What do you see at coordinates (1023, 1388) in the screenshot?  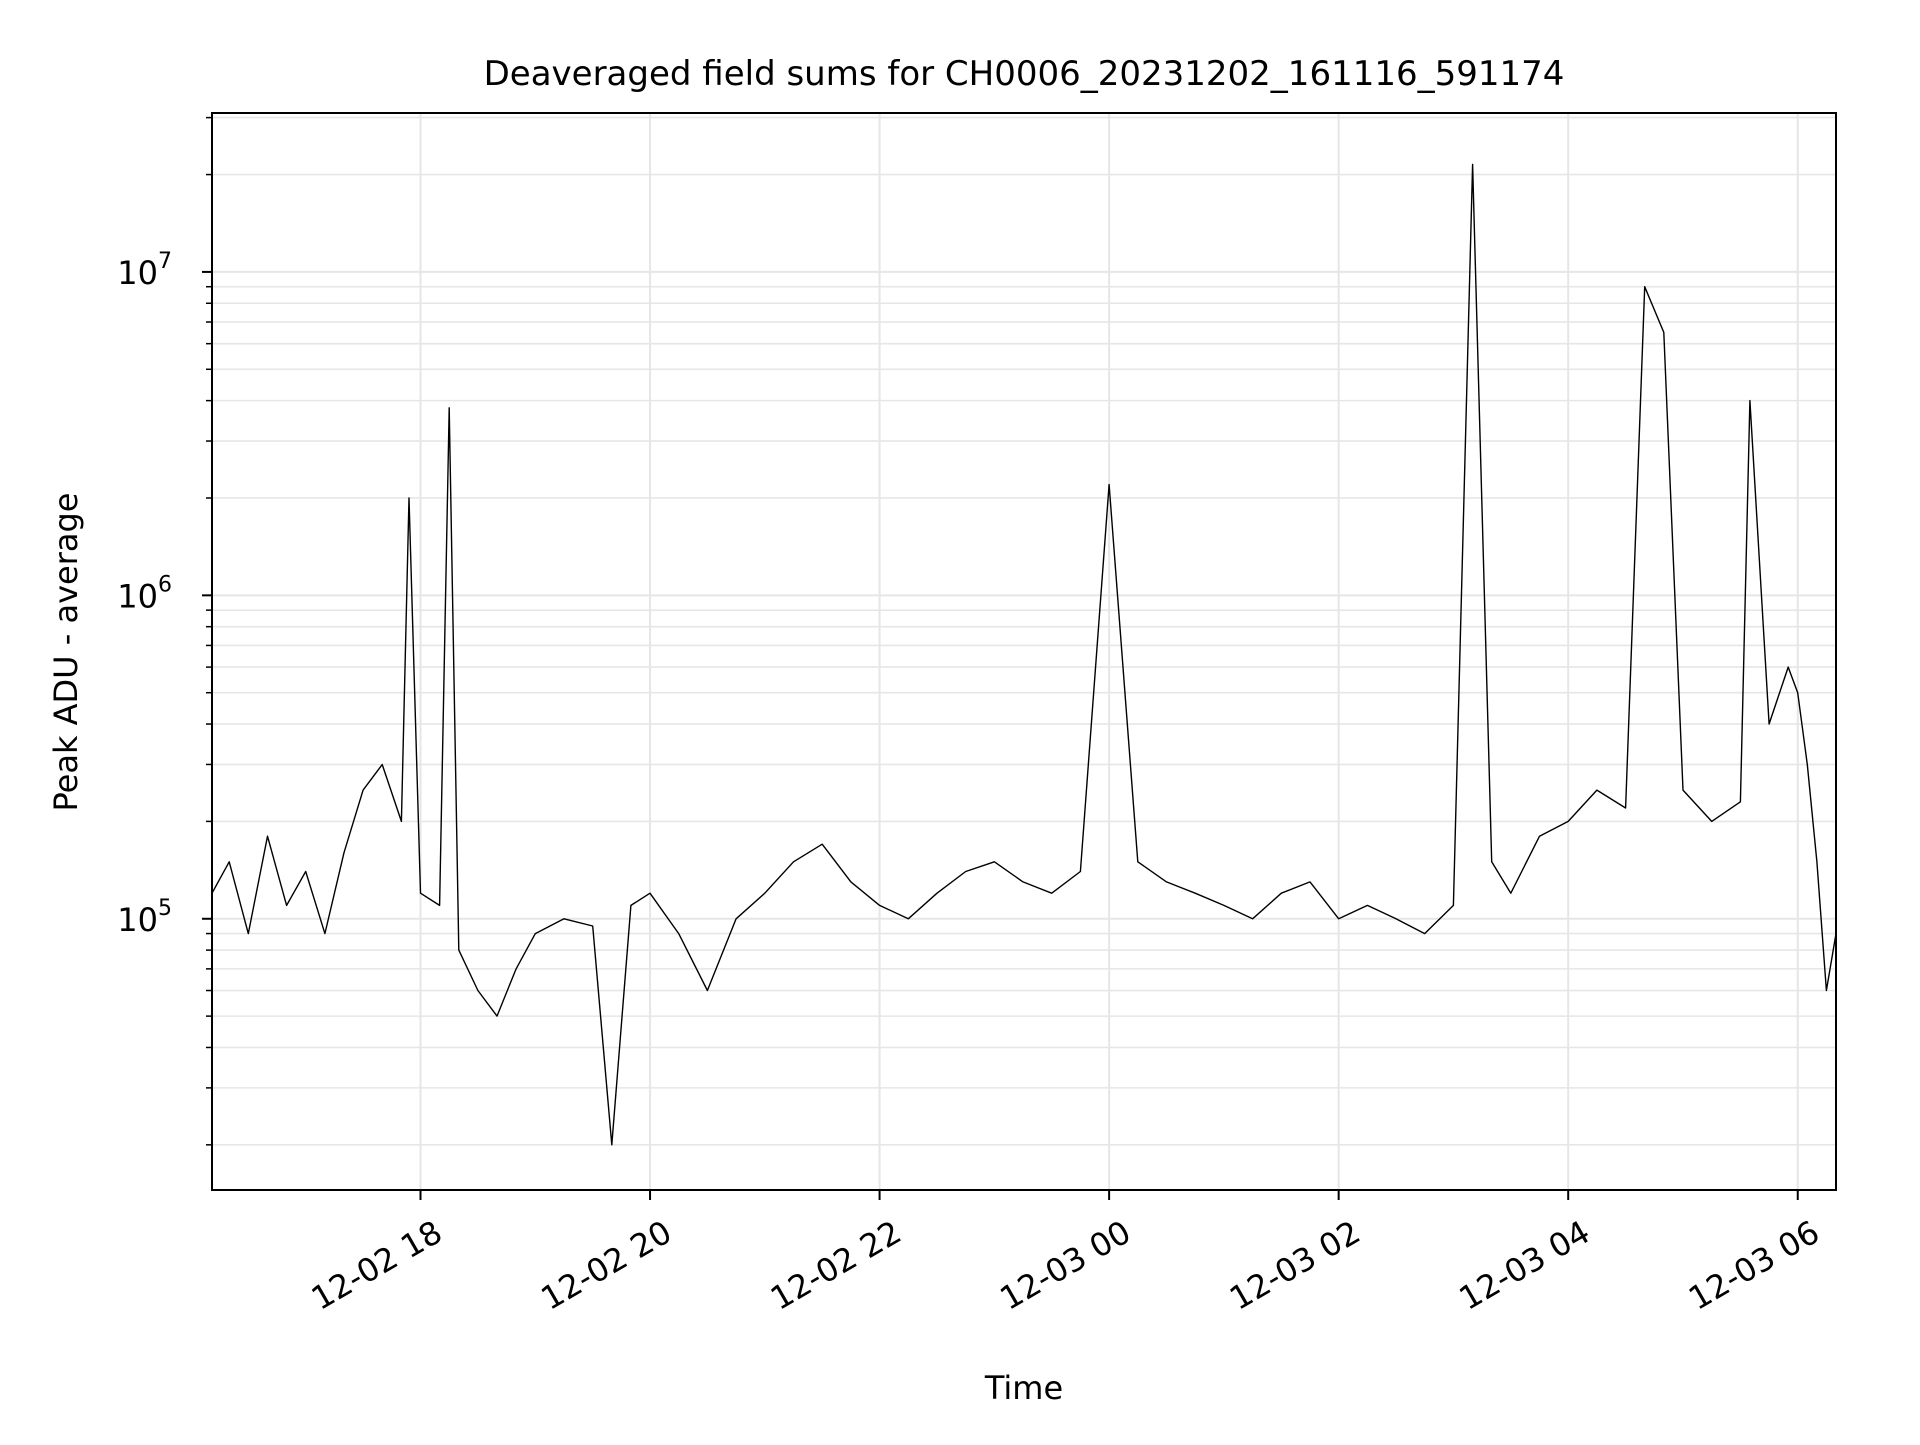 I see `x-axis-label: Time` at bounding box center [1023, 1388].